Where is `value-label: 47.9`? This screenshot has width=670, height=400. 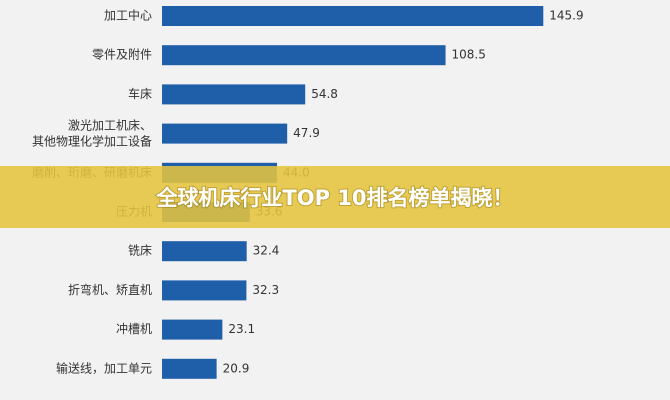 value-label: 47.9 is located at coordinates (306, 133).